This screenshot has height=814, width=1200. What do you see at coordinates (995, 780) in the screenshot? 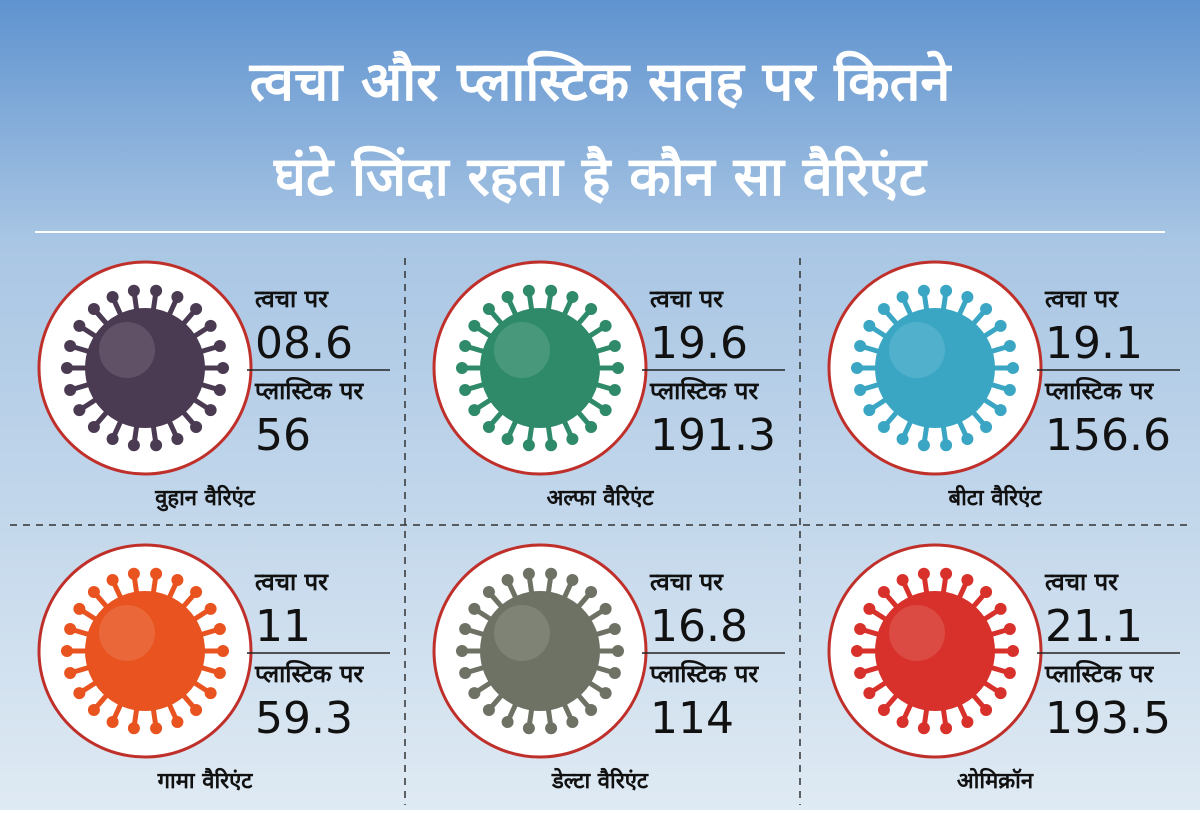
I see `variant-name: ओमिक्रॉन` at bounding box center [995, 780].